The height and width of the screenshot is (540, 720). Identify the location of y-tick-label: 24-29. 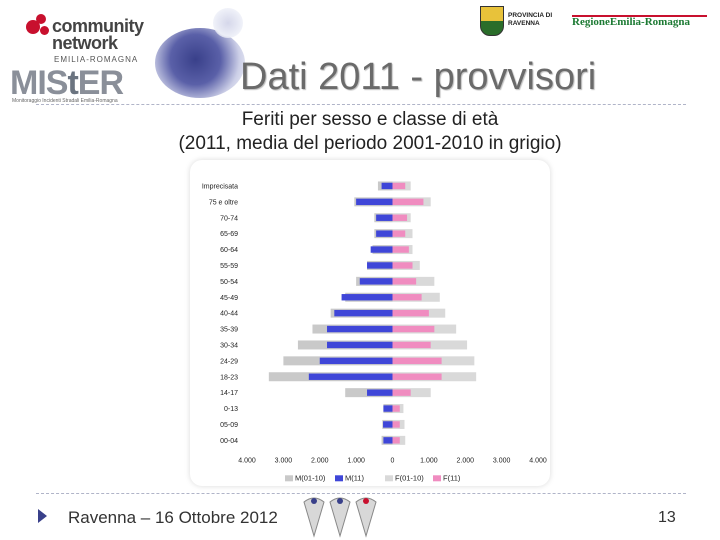
(229, 361).